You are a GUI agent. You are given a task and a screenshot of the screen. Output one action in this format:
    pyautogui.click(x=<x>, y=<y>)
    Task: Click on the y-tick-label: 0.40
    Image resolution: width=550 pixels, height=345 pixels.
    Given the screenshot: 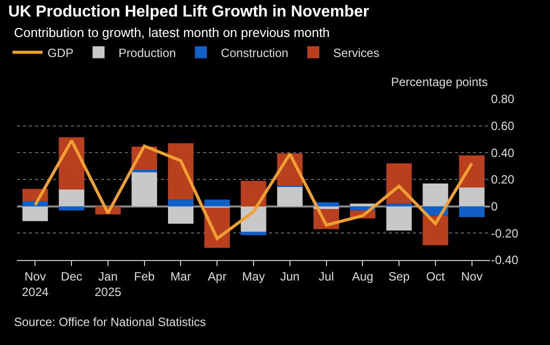 What is the action you would take?
    pyautogui.click(x=503, y=153)
    